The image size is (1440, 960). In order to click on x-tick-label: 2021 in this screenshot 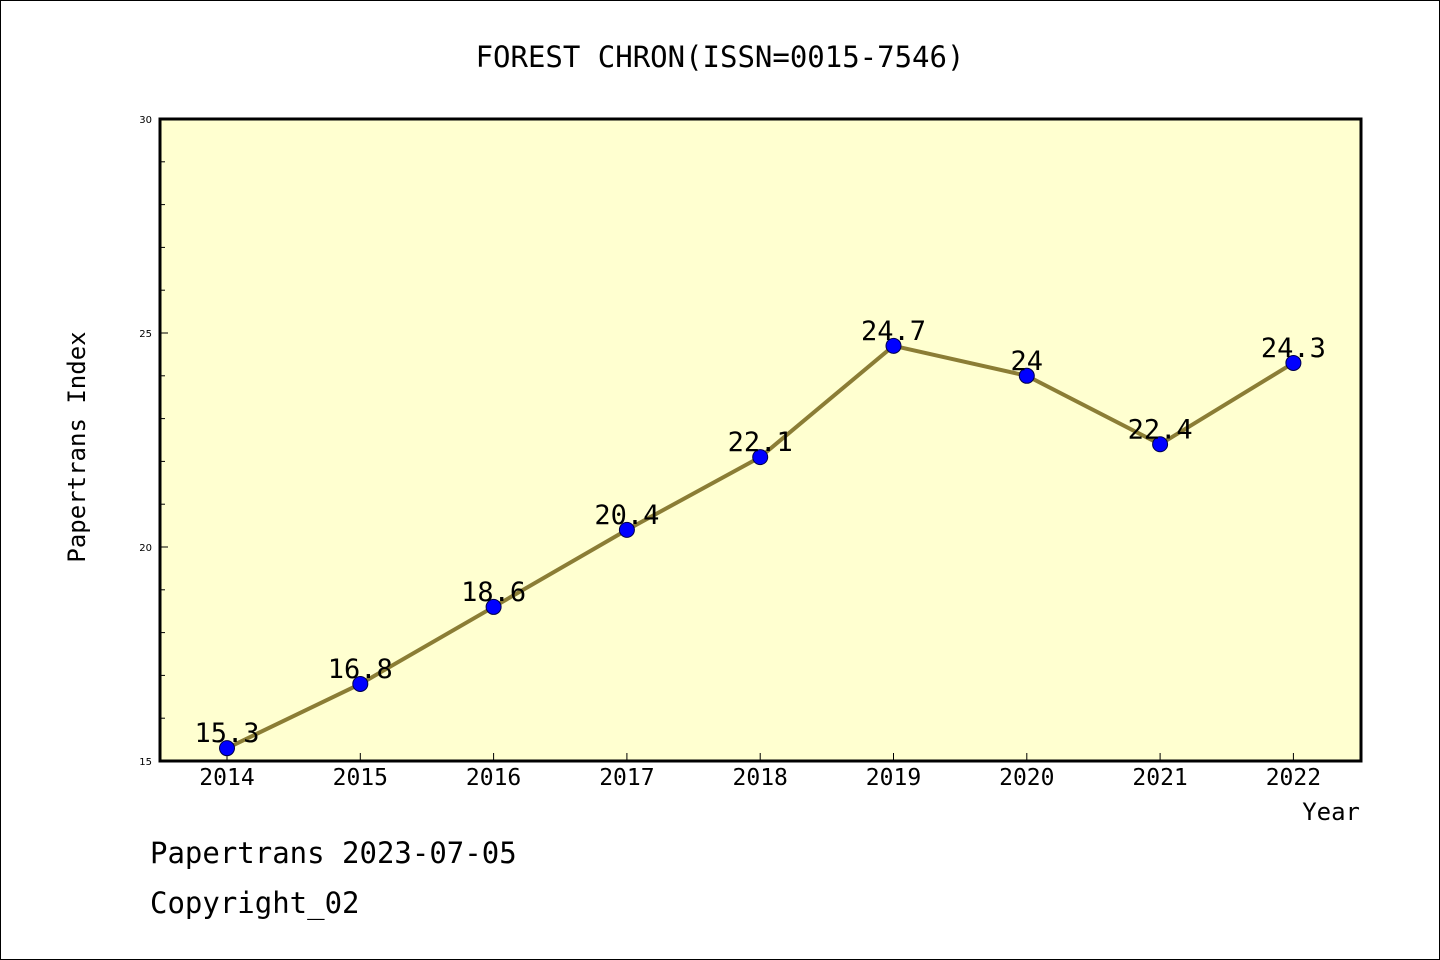, I will do `click(1159, 778)`.